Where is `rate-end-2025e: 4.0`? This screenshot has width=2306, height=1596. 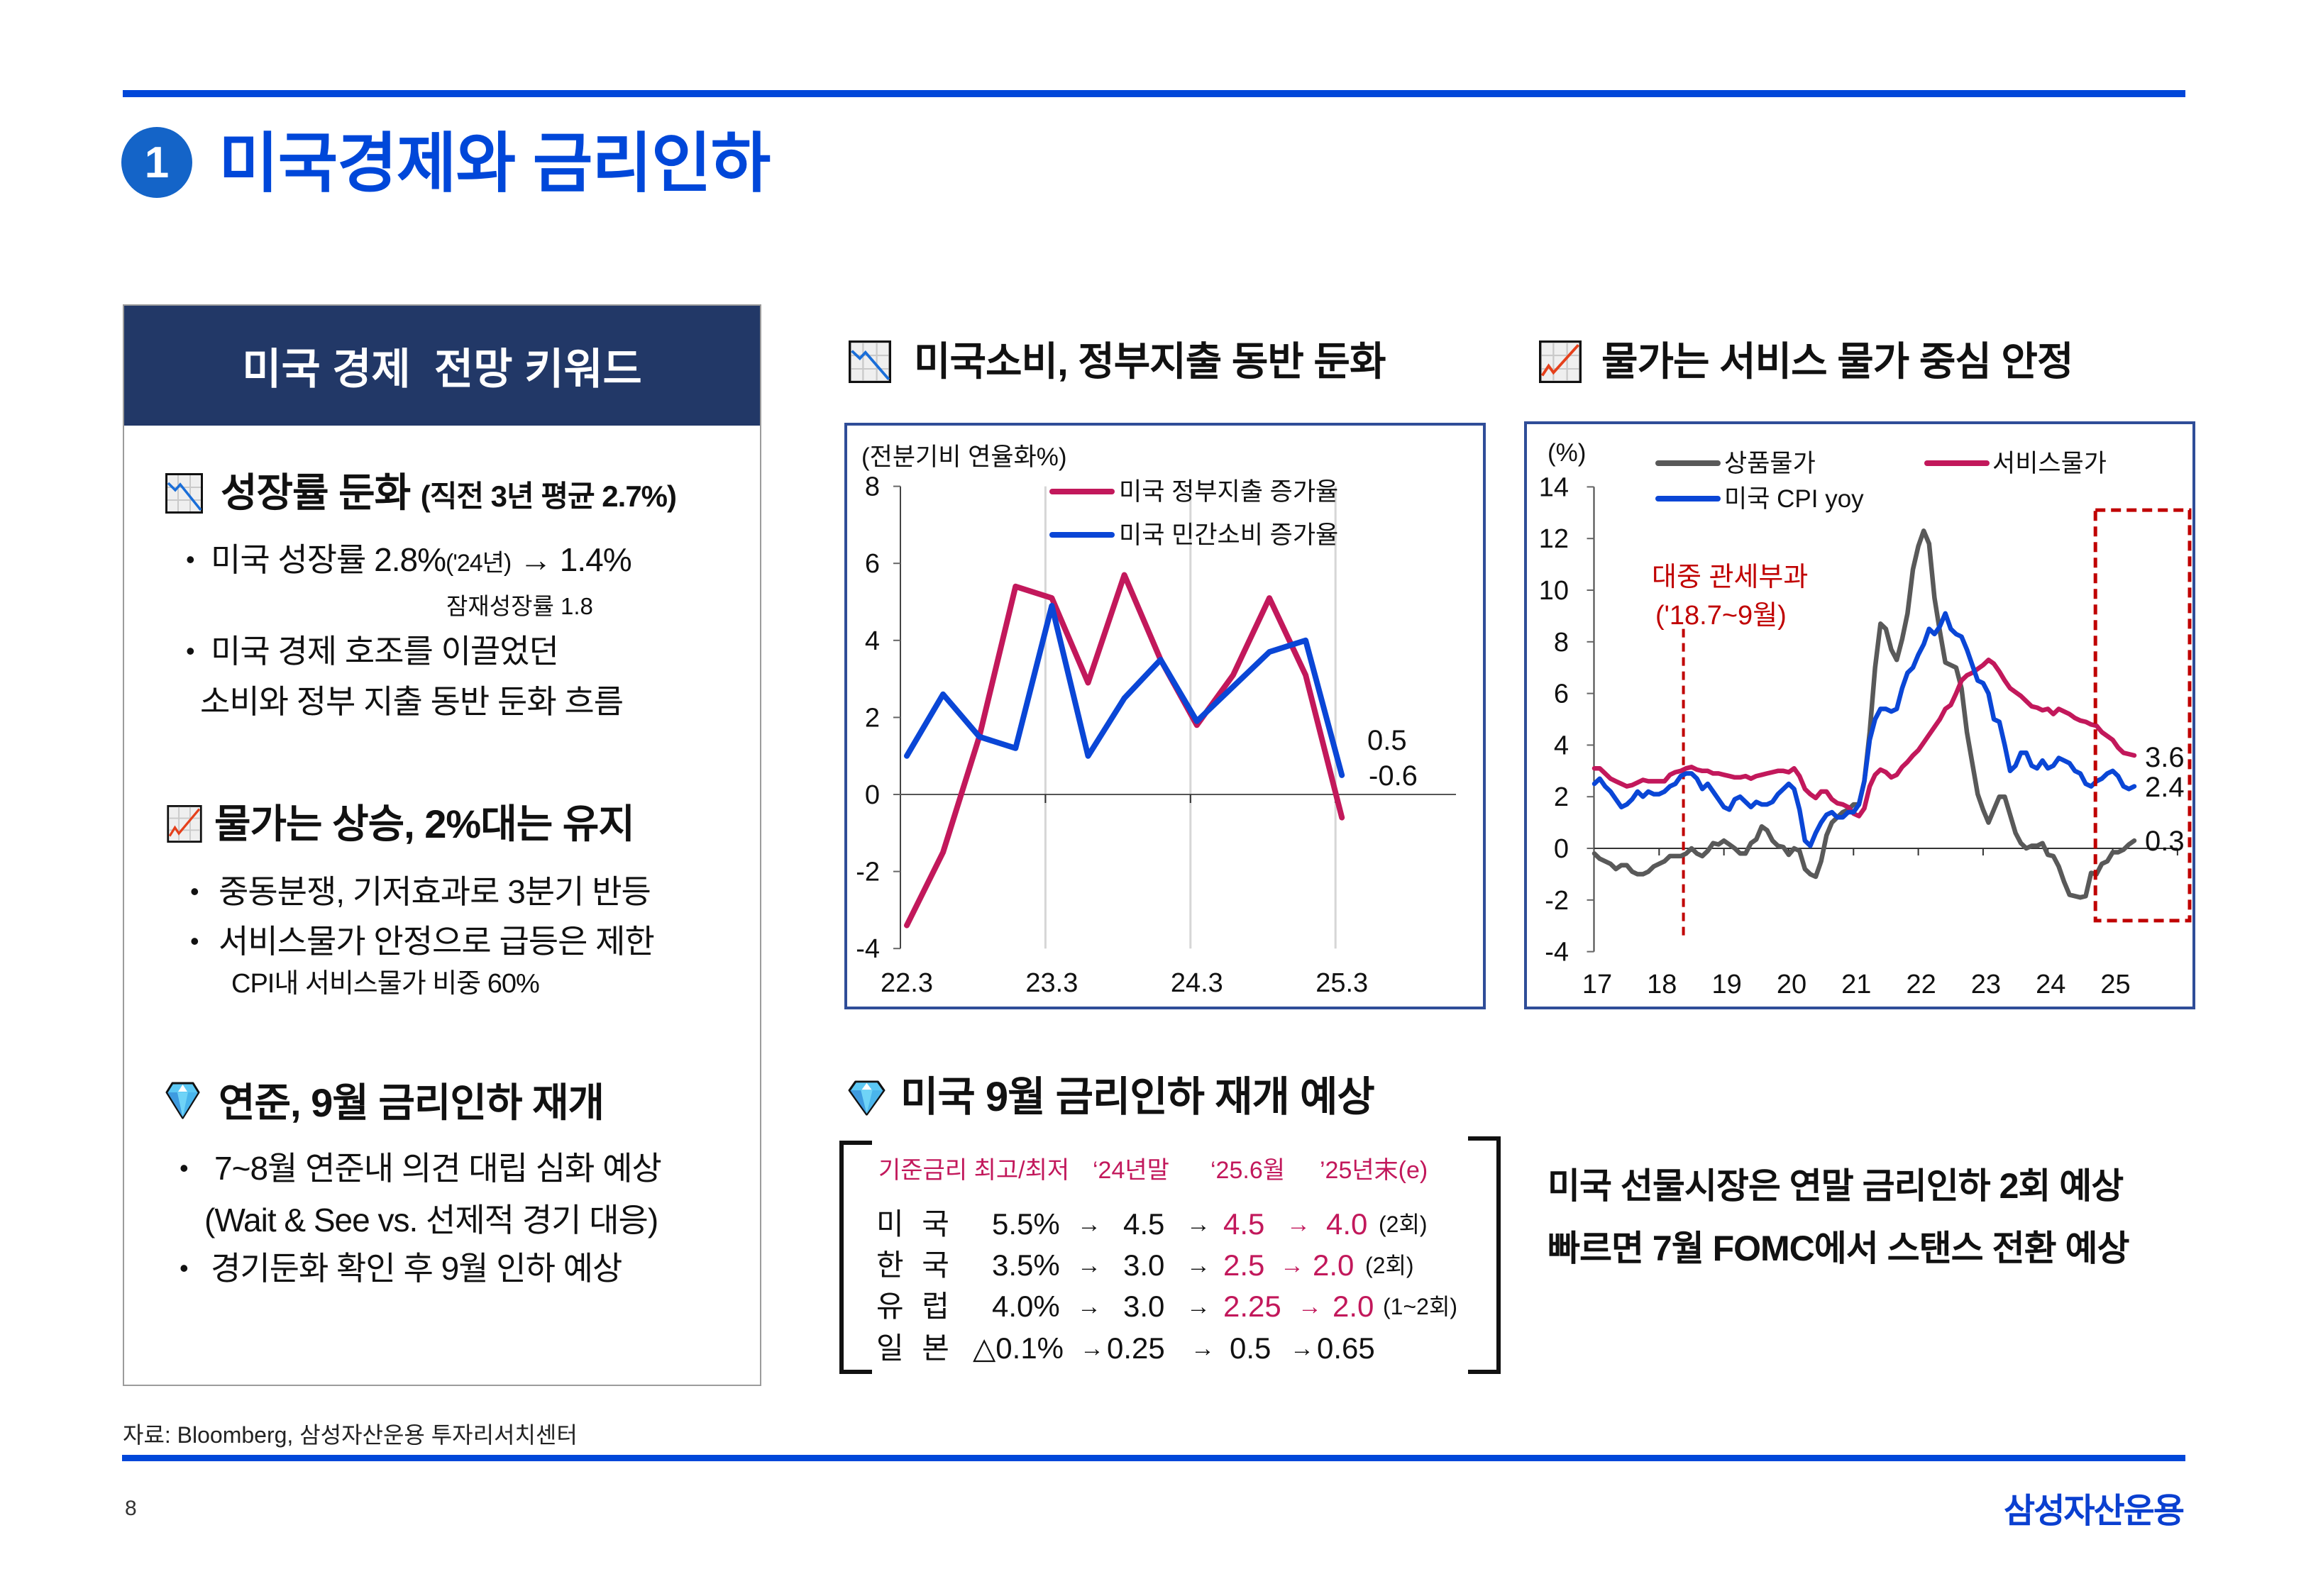 rate-end-2025e: 4.0 is located at coordinates (1347, 1224).